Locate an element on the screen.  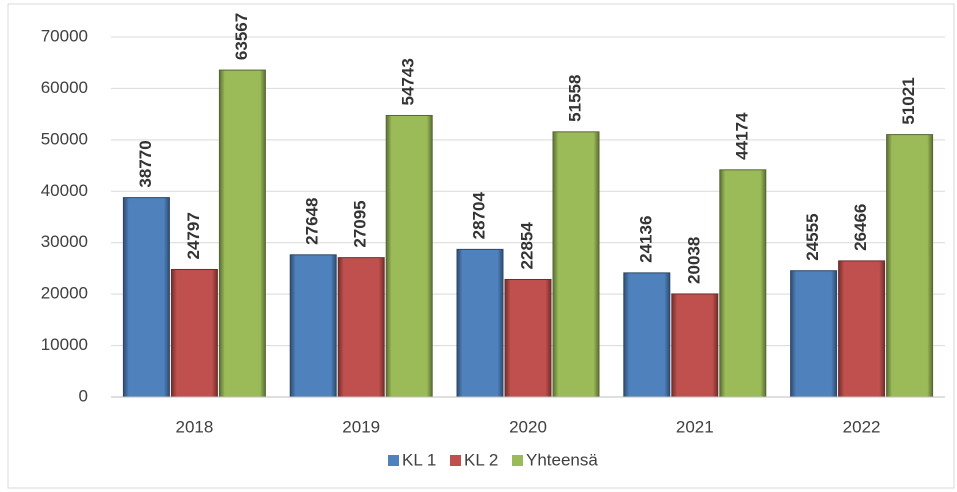
data-label: 38770 is located at coordinates (145, 163).